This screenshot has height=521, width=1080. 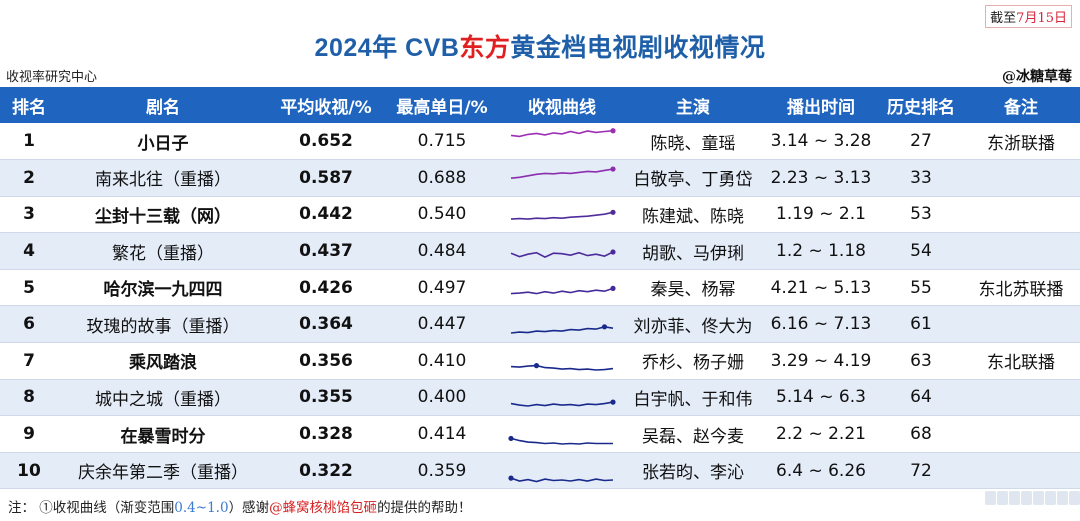 What do you see at coordinates (921, 471) in the screenshot?
I see `cell-history: 72` at bounding box center [921, 471].